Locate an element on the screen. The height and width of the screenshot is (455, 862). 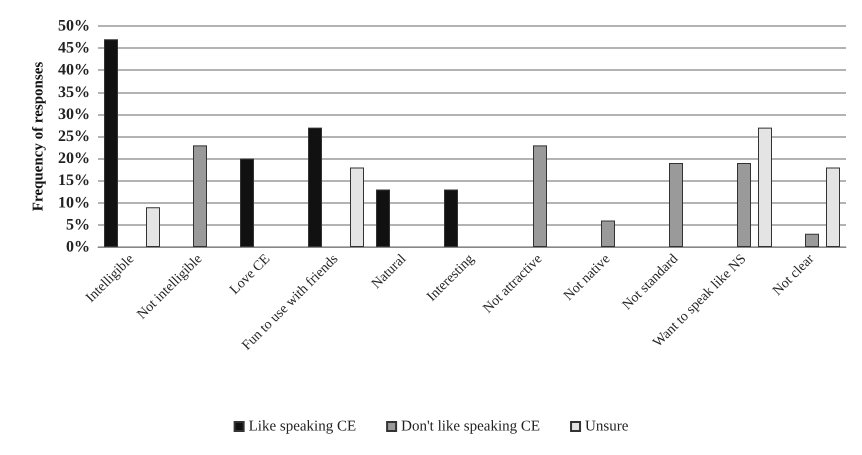
legend-label: Don't like speaking CE is located at coordinates (470, 426).